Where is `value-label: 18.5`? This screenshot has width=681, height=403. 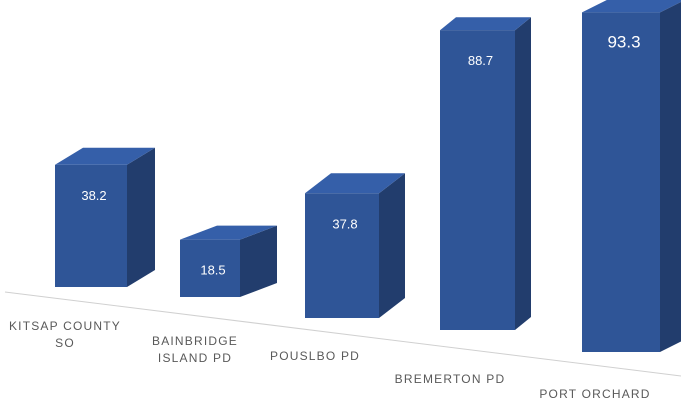 value-label: 18.5 is located at coordinates (212, 270).